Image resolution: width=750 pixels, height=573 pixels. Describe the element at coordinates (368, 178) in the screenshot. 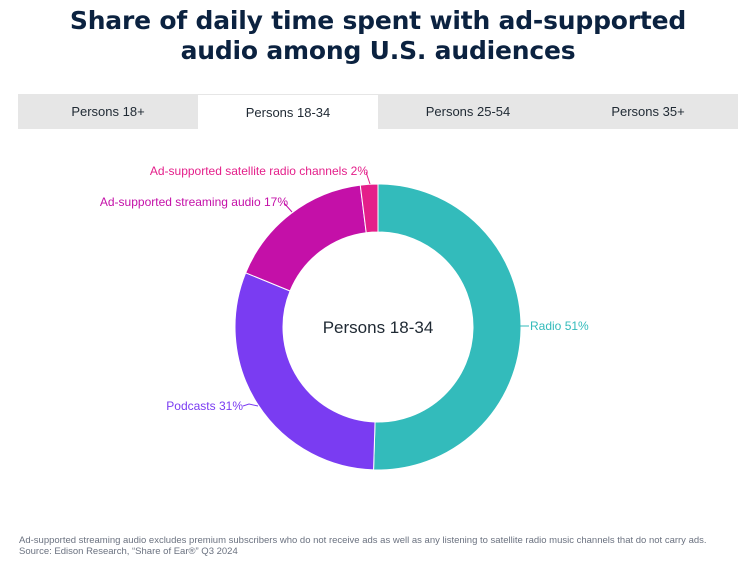

I see `leader-line-ad-supported-satellite-radio-channels` at that location.